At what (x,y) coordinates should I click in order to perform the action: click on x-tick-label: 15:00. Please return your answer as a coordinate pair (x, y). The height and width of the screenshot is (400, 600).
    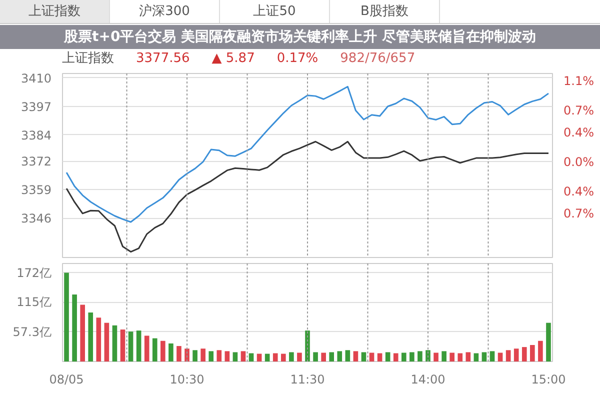
    Looking at the image, I should click on (548, 379).